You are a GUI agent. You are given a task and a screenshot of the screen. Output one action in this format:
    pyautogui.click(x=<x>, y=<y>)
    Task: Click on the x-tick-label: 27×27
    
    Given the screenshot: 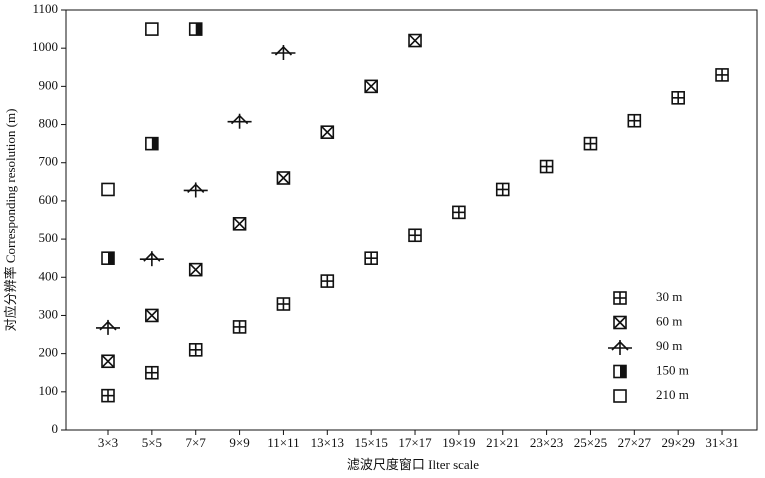 What is the action you would take?
    pyautogui.click(x=635, y=442)
    